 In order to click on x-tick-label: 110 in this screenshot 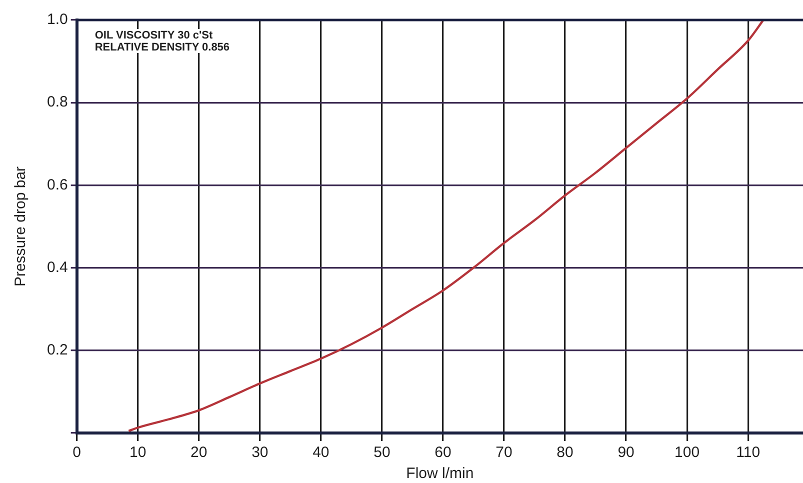, I will do `click(748, 453)`.